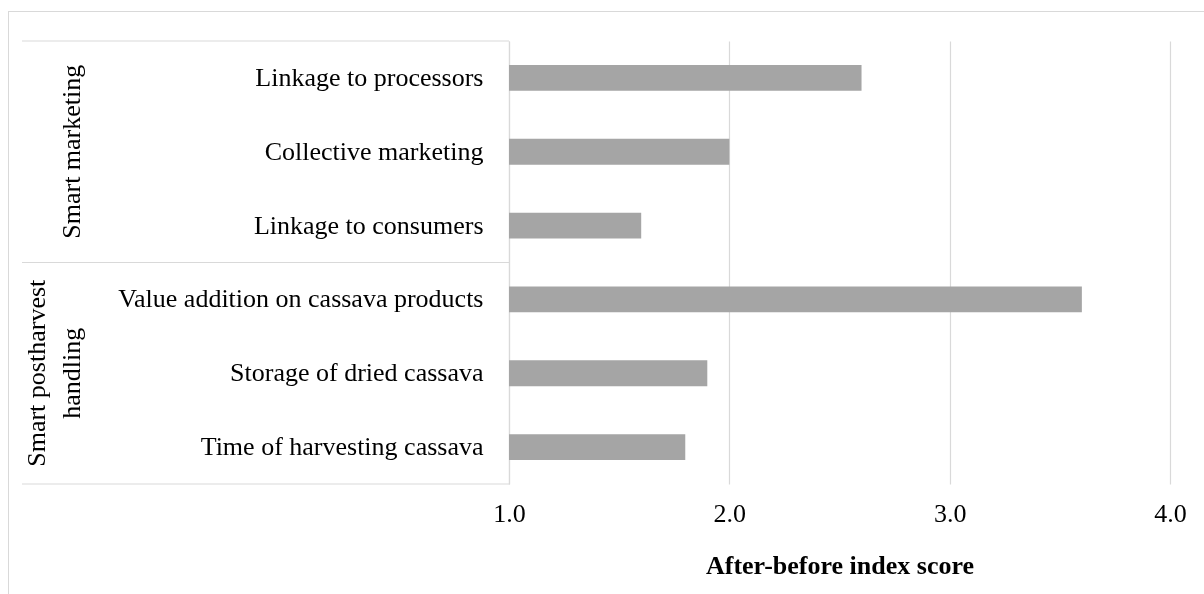 This screenshot has width=1204, height=594. What do you see at coordinates (950, 513) in the screenshot?
I see `x-tick-label: 3.0` at bounding box center [950, 513].